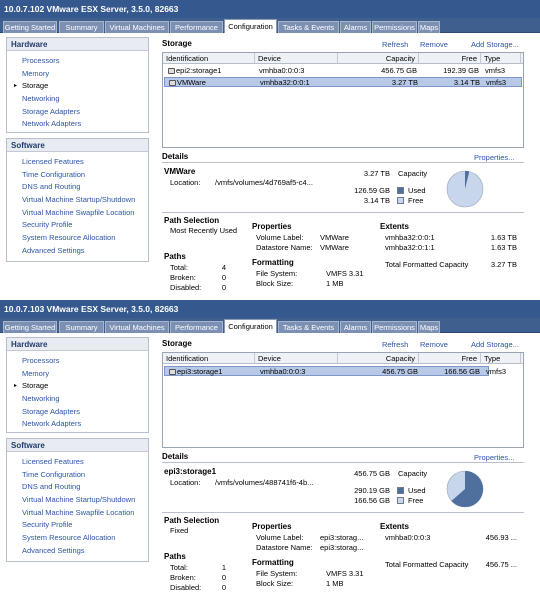  Describe the element at coordinates (54, 174) in the screenshot. I see `software-item-label: Time Configuration` at that location.